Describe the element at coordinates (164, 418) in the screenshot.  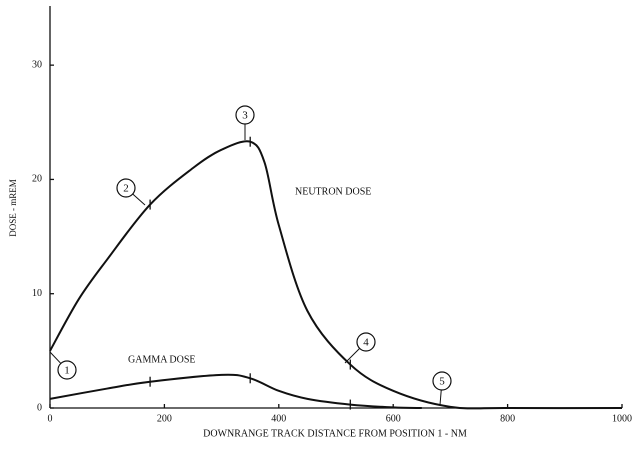
I see `x-tick-label: 200` at that location.